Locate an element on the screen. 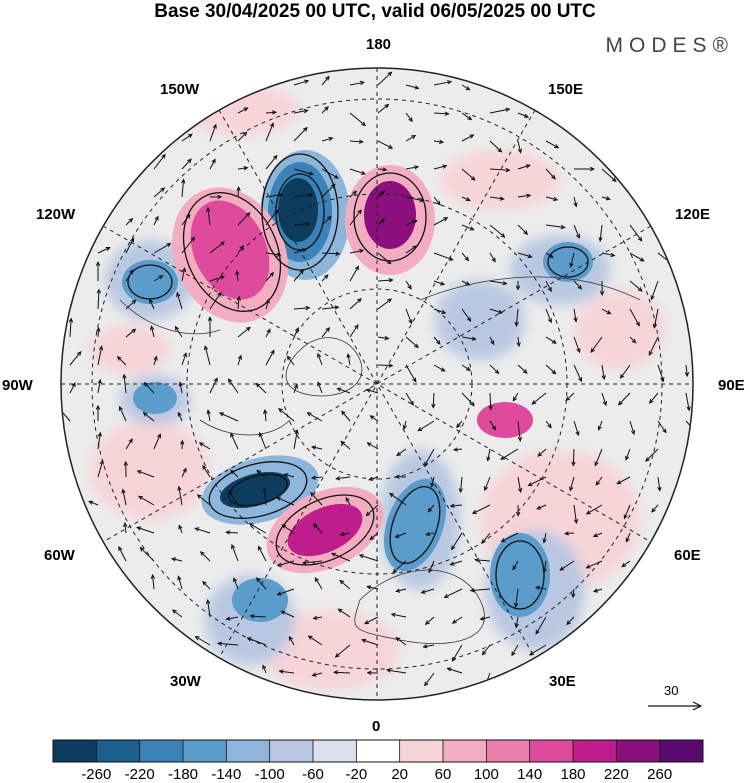  colorbar-tick-label: 140 is located at coordinates (530, 774).